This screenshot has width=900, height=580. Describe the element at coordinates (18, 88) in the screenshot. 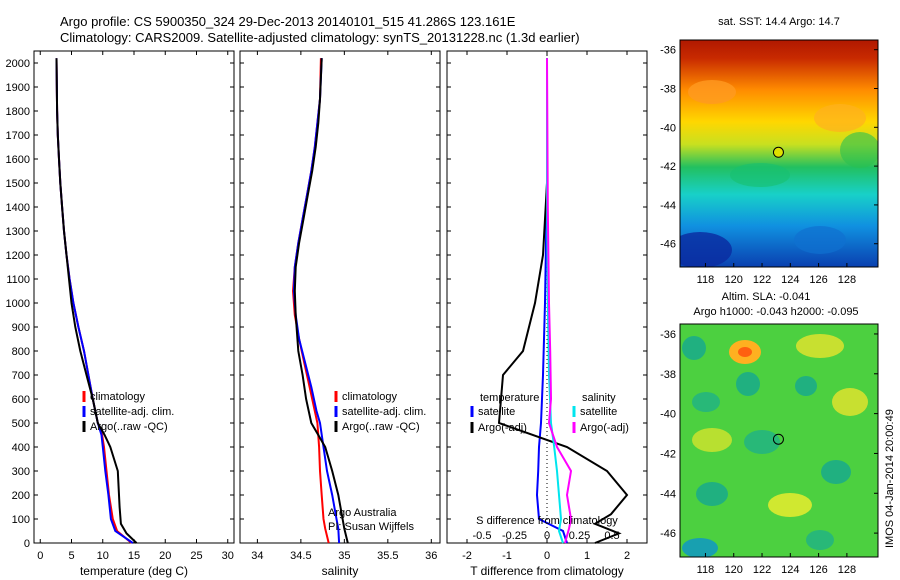

I see `y-tick-label: 1900` at that location.